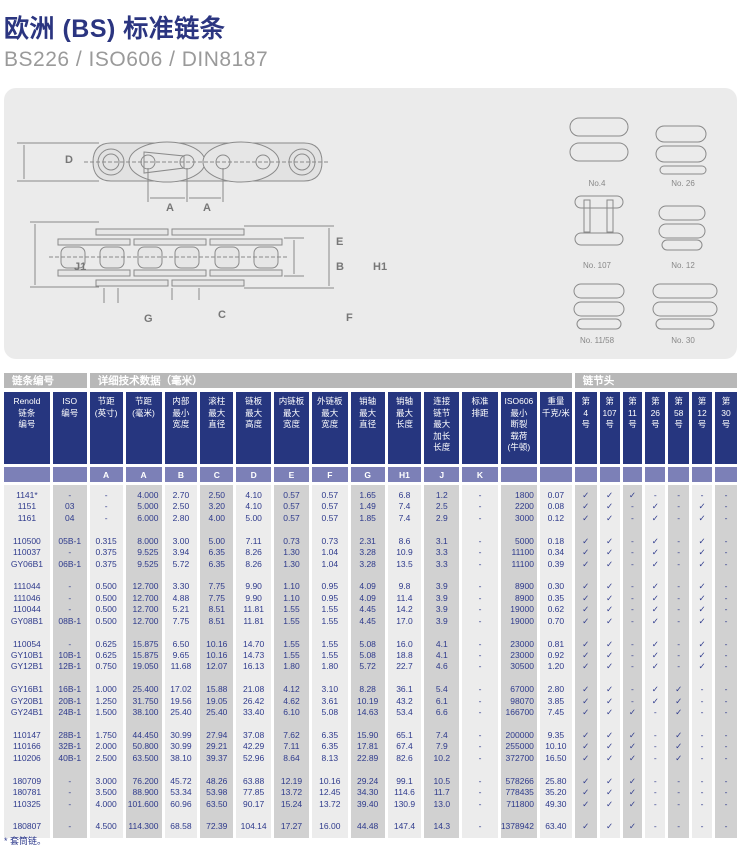 This screenshot has height=847, width=740. I want to click on dimension-letter: H1, so click(404, 474).